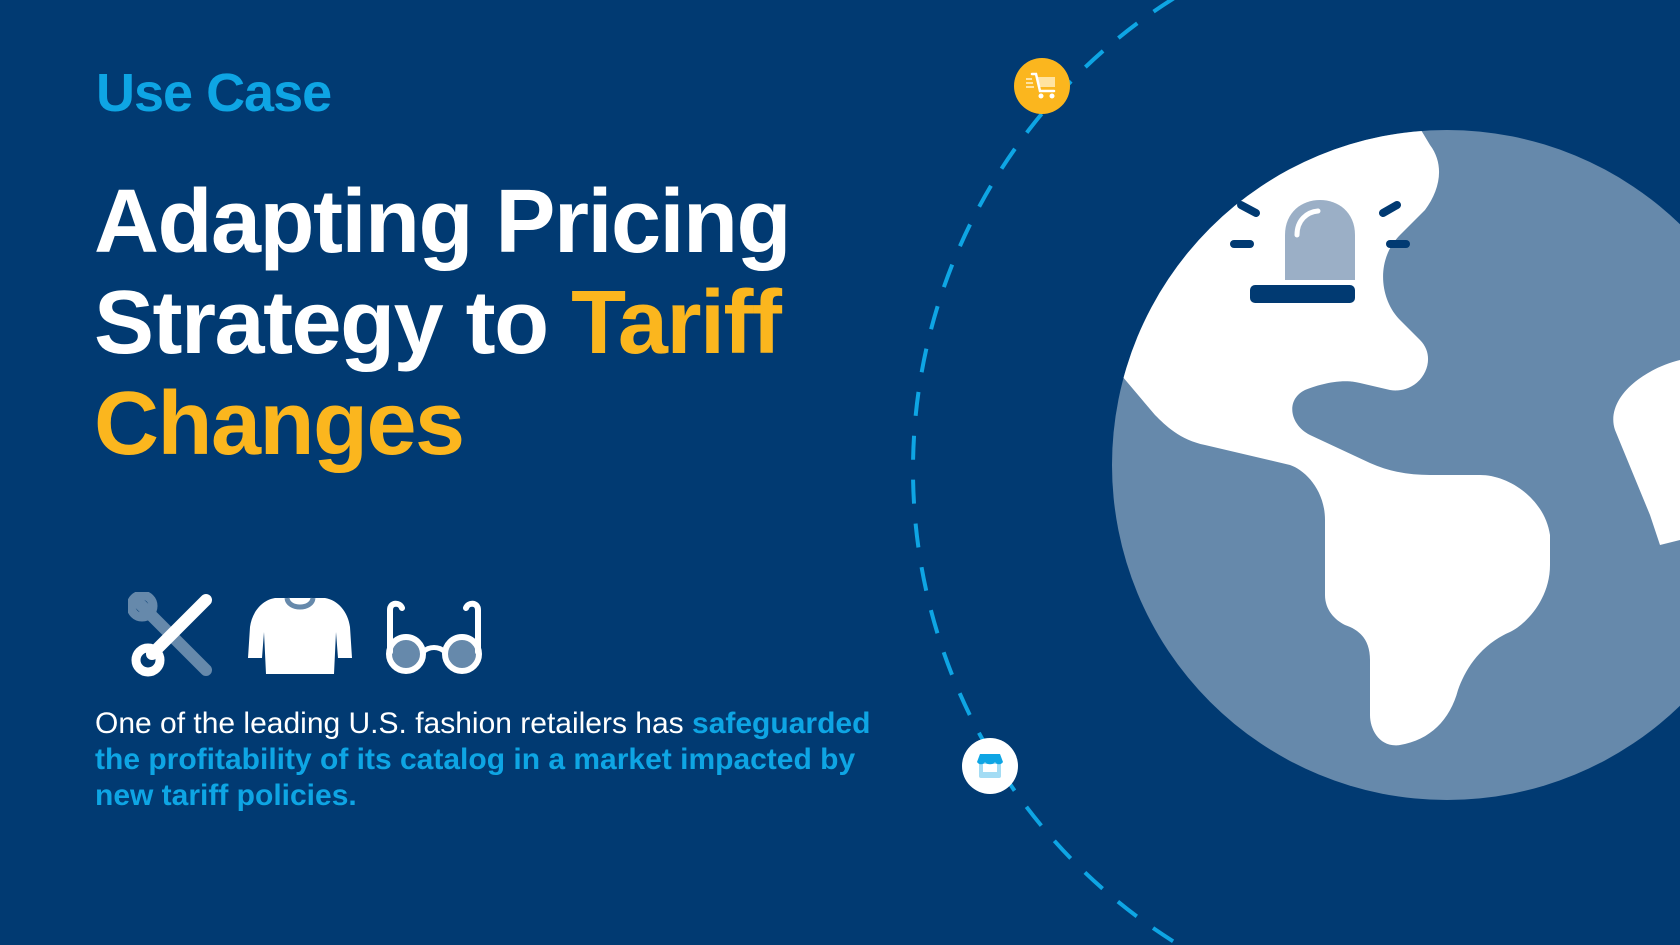  What do you see at coordinates (279, 424) in the screenshot?
I see `title-accent-changes: Changes` at bounding box center [279, 424].